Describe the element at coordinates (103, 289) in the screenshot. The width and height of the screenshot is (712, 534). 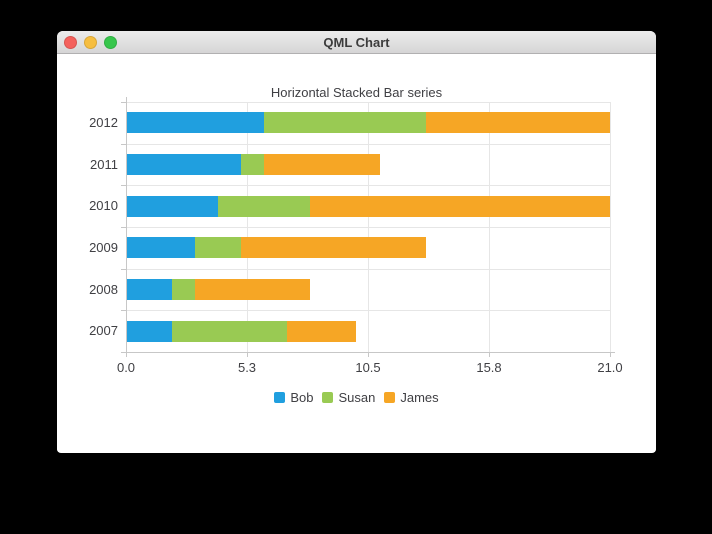
I see `y-axis-label: 2008` at that location.